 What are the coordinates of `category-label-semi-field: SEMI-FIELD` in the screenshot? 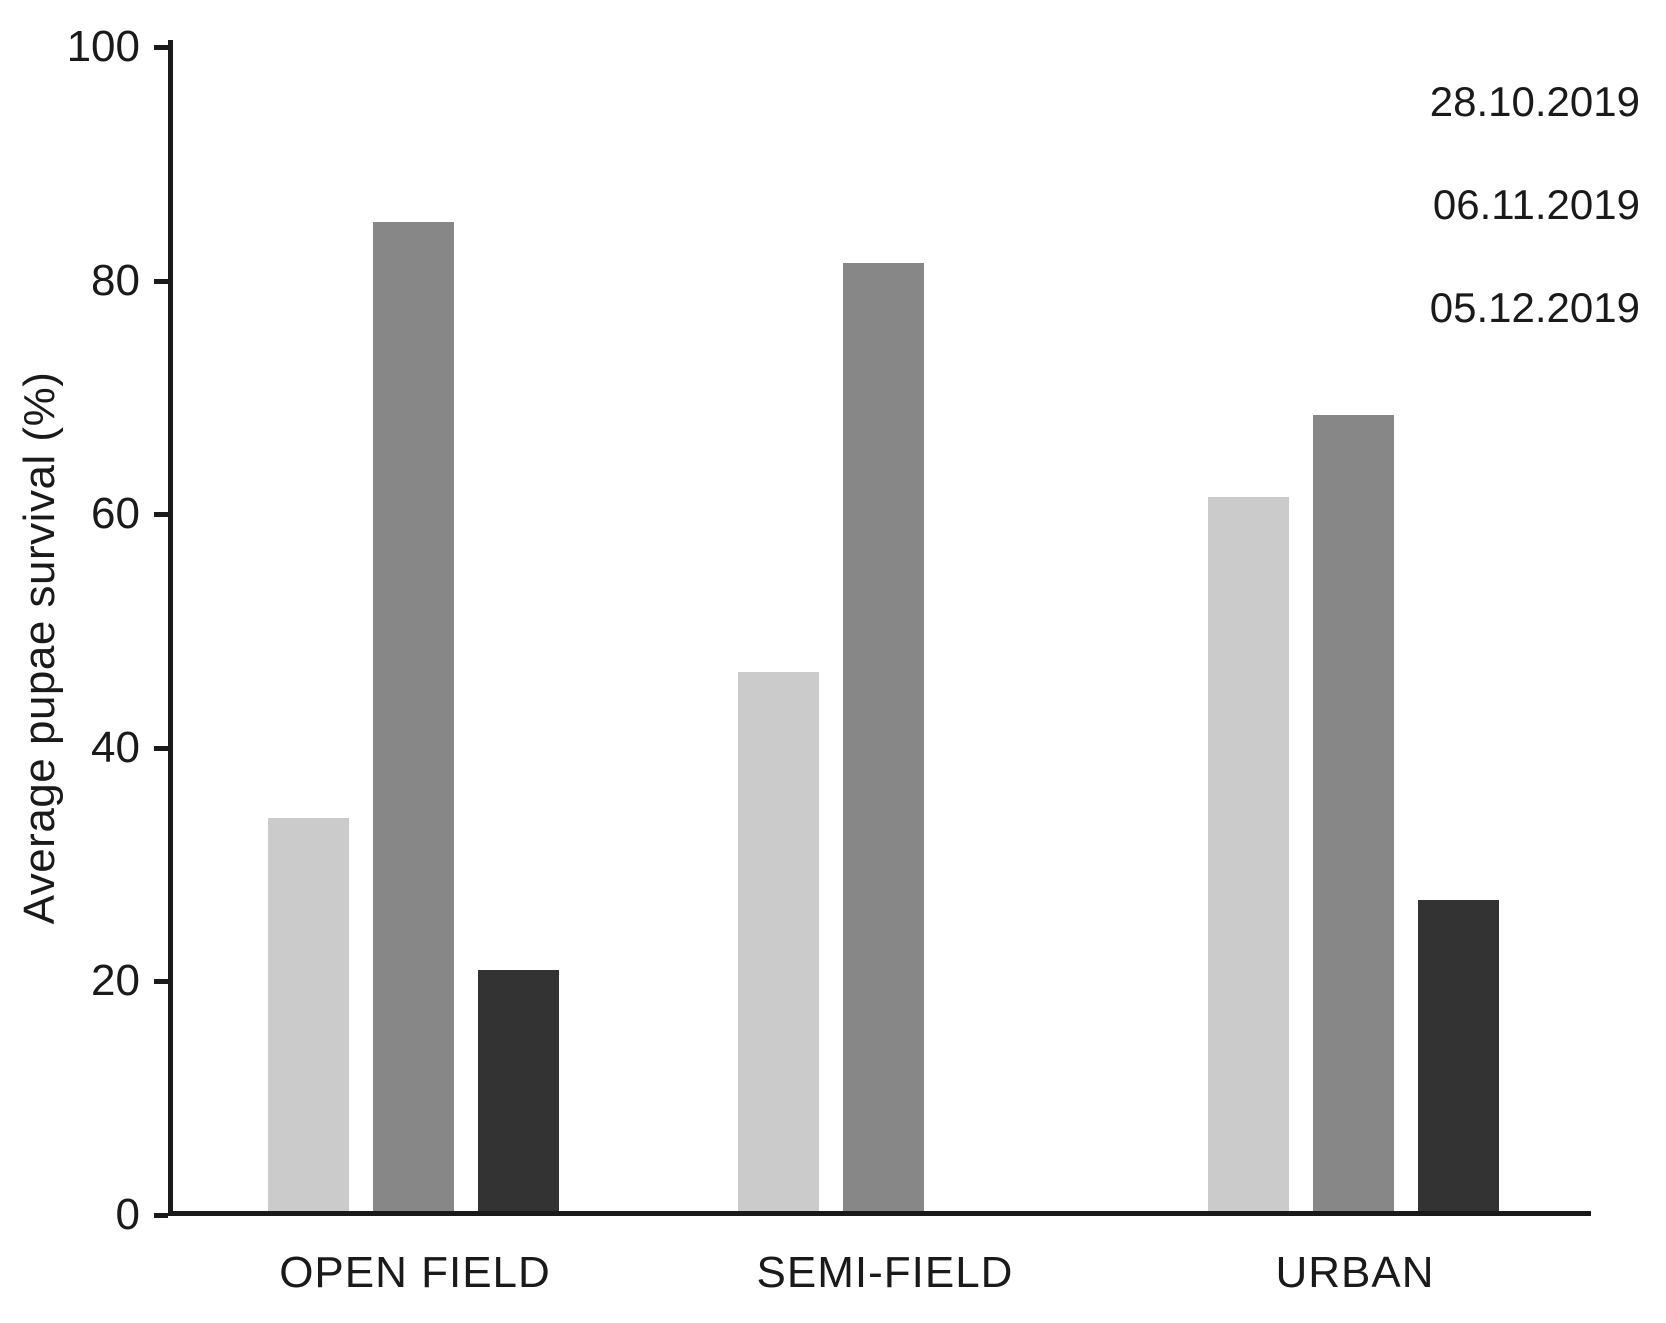 It's located at (885, 1272).